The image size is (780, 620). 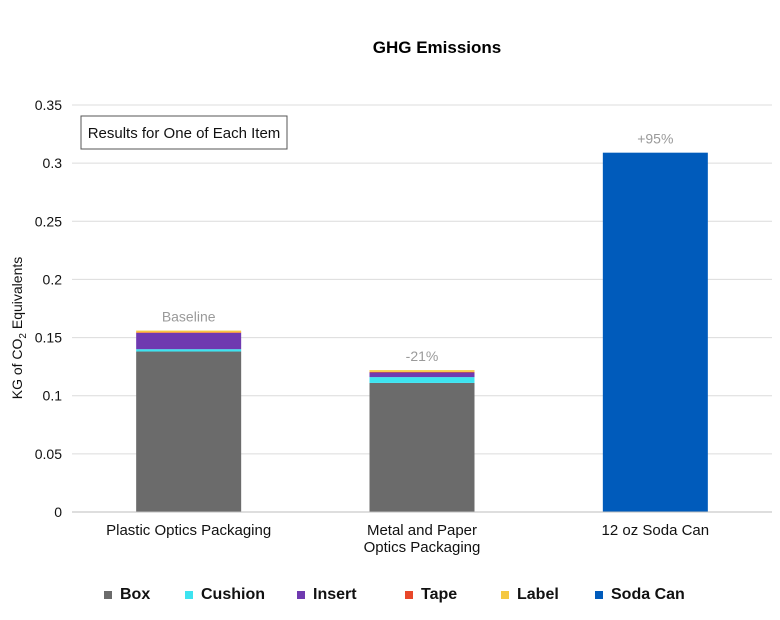 What do you see at coordinates (48, 338) in the screenshot?
I see `y-tick-label: 0.15` at bounding box center [48, 338].